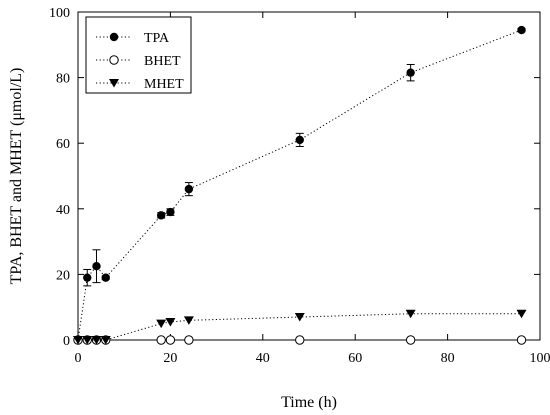 The height and width of the screenshot is (415, 550). I want to click on x-tick-label: 100, so click(540, 358).